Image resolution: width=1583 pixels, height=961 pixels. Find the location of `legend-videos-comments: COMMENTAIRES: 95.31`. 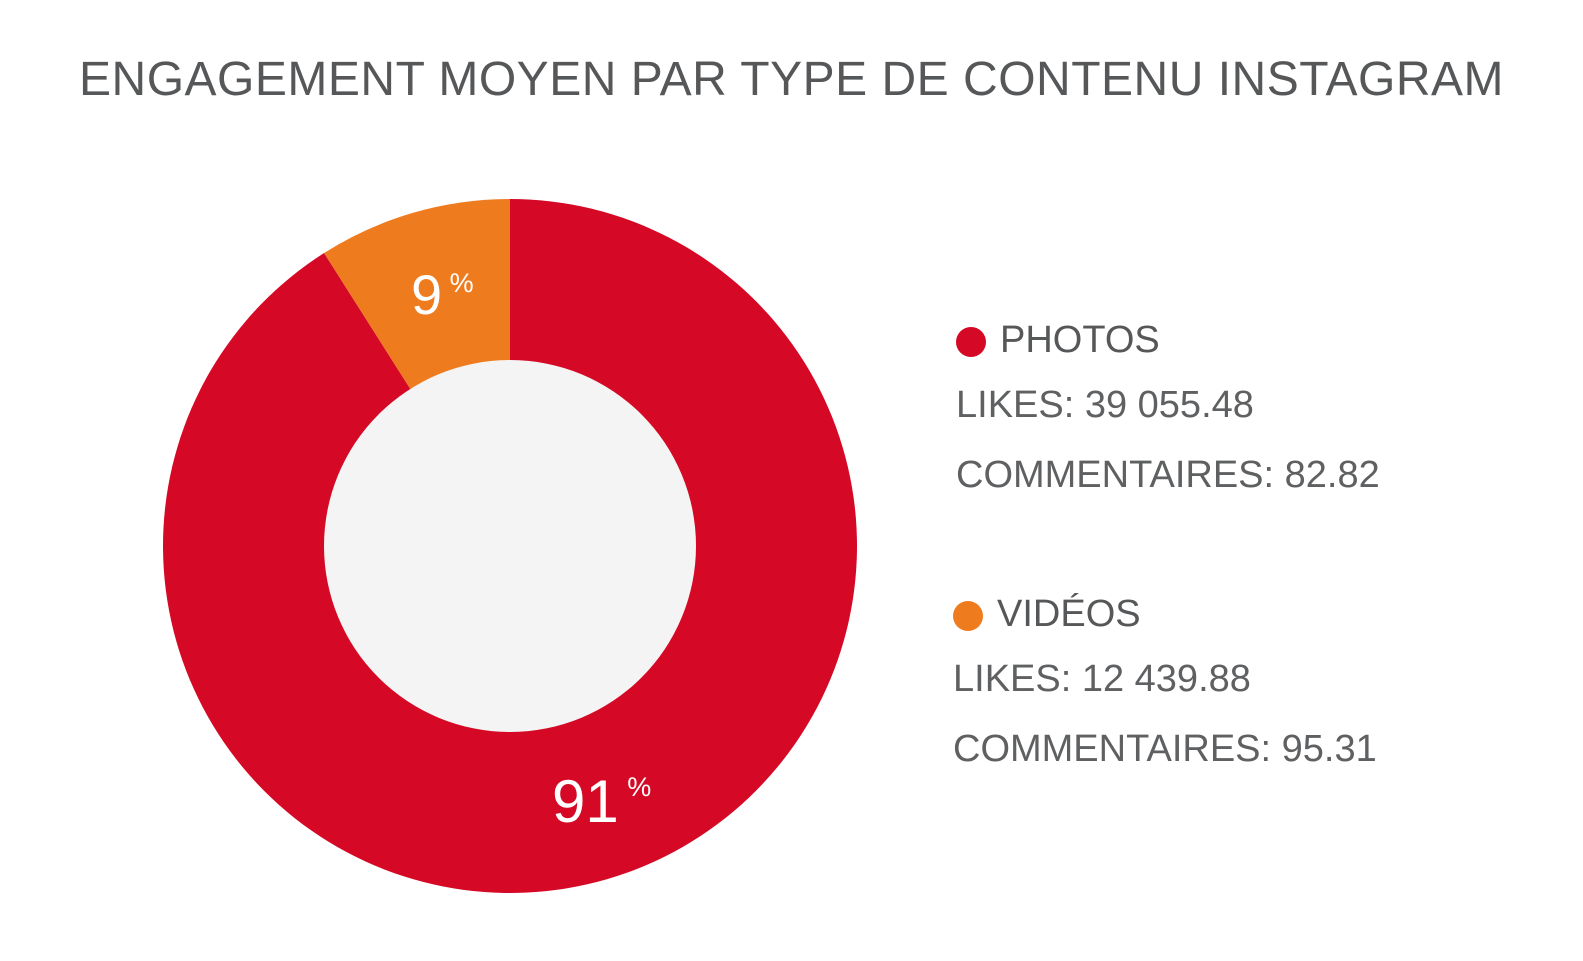

legend-videos-comments: COMMENTAIRES: 95.31 is located at coordinates (1165, 749).